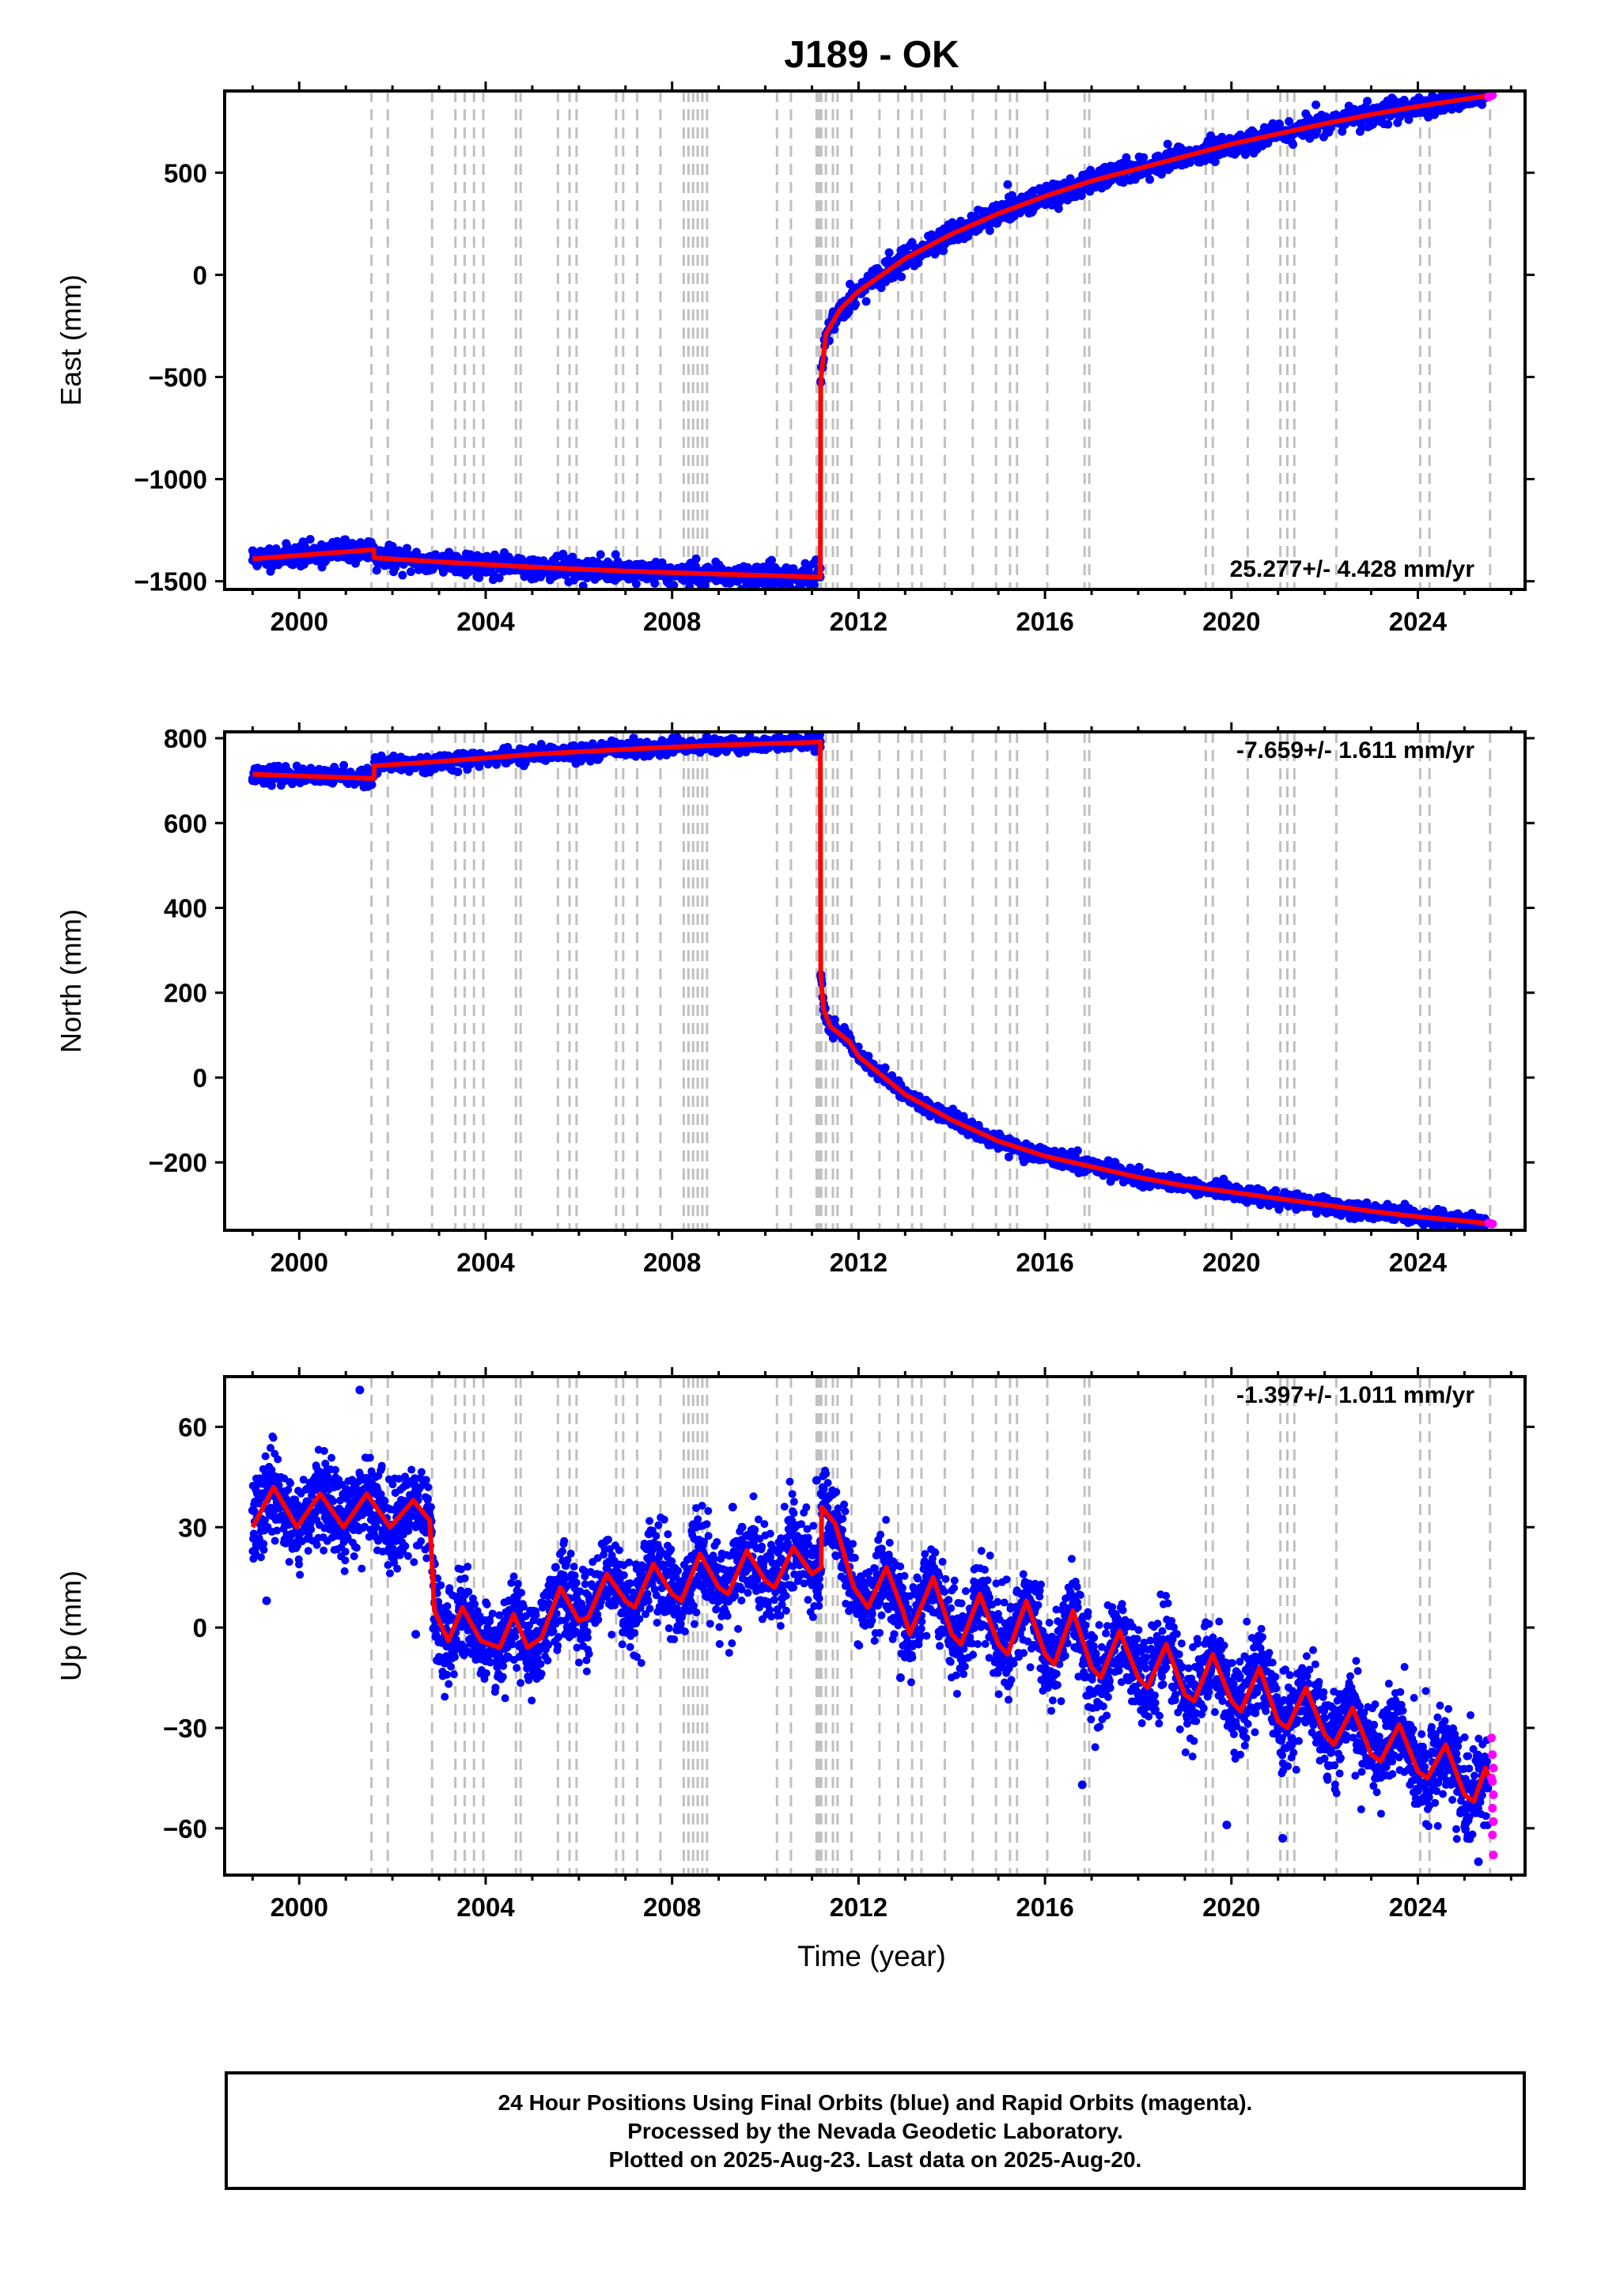 The image size is (1601, 2296). Describe the element at coordinates (871, 55) in the screenshot. I see `chart-title: J189 - OK` at that location.